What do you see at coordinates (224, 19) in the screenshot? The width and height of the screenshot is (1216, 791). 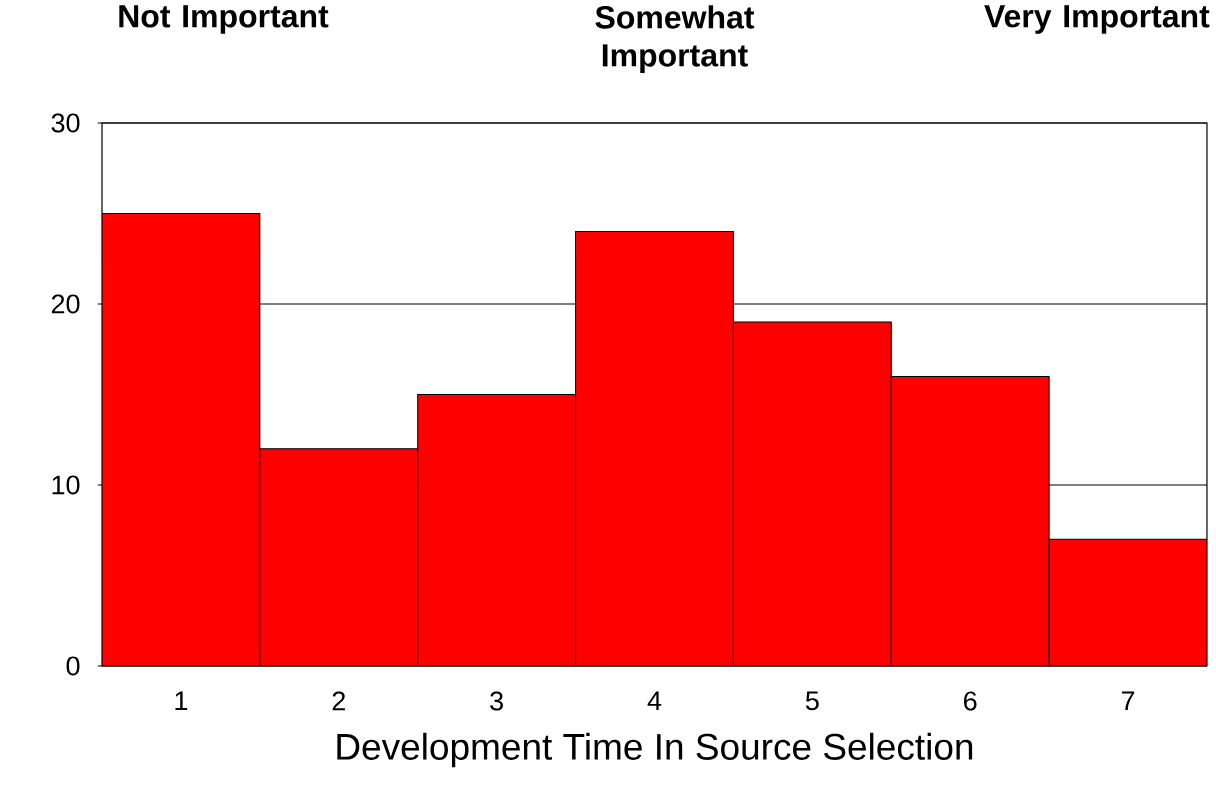 I see `text: Not Important` at bounding box center [224, 19].